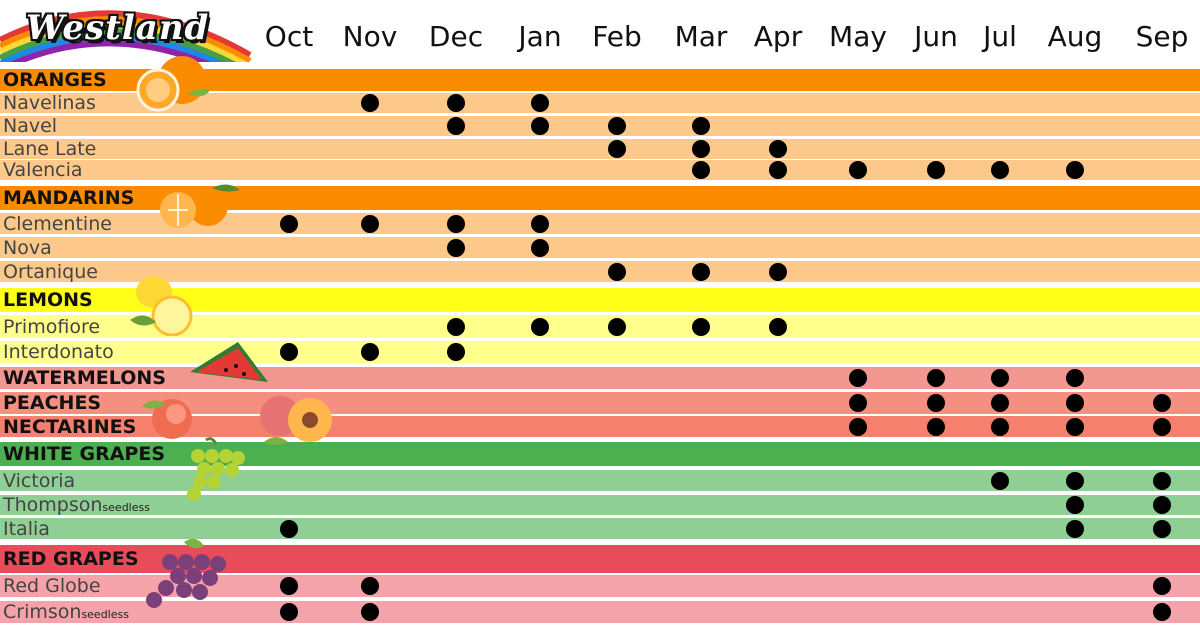 The width and height of the screenshot is (1200, 628). I want to click on variety-label: Thompsonseedless, so click(76, 506).